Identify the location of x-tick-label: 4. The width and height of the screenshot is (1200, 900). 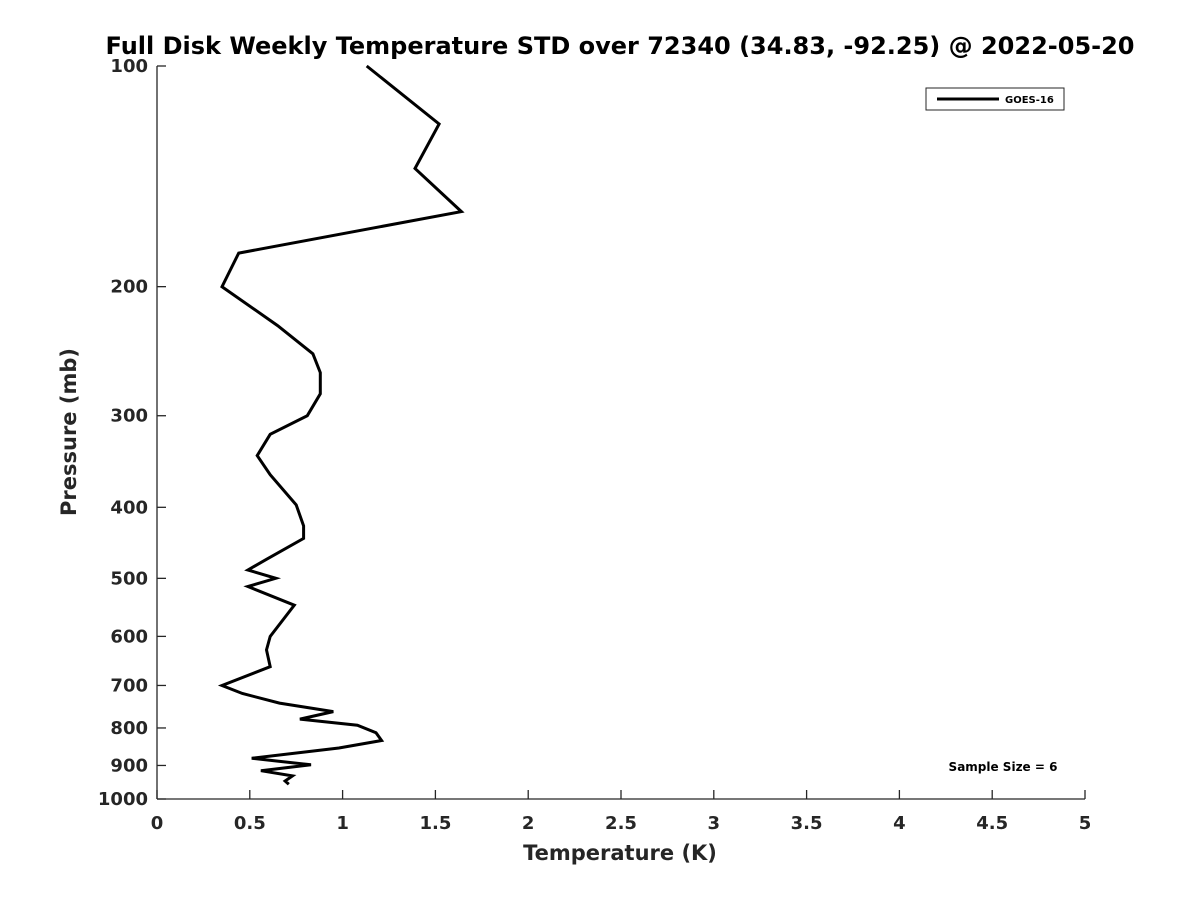
(899, 823).